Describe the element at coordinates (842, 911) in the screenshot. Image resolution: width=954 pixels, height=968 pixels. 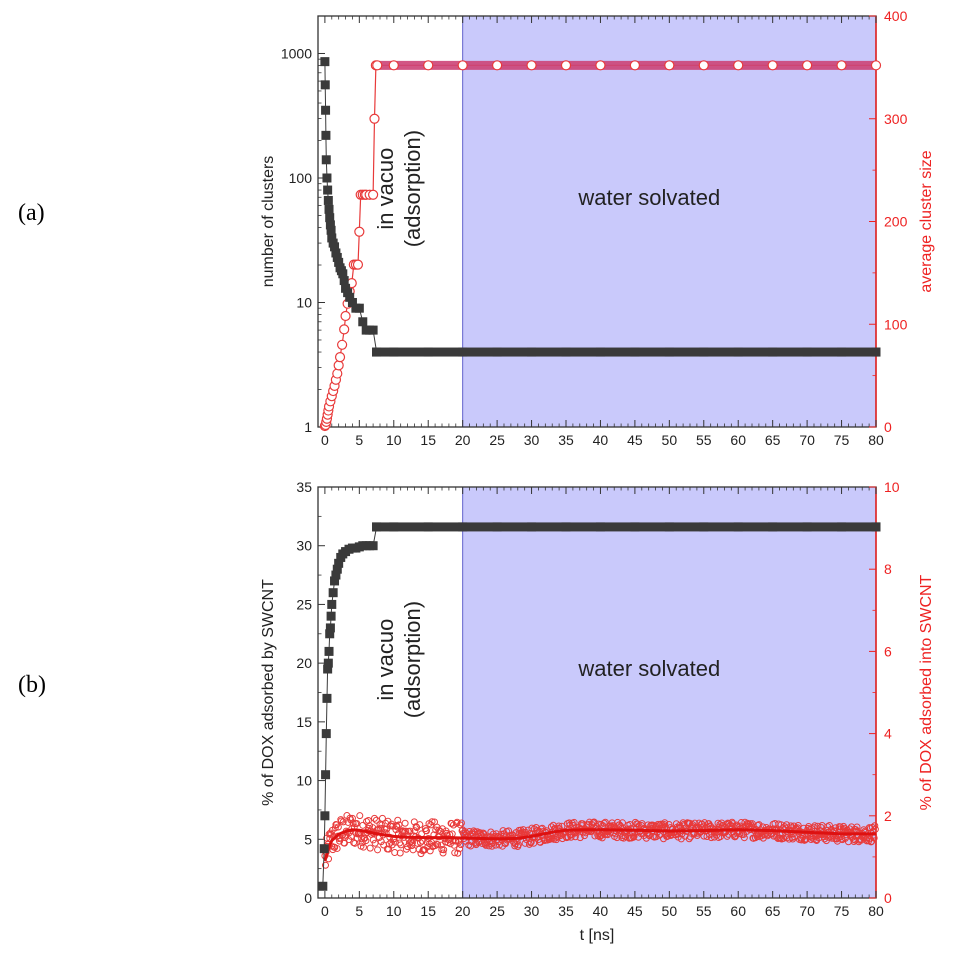
I see `x-tick-label: 75` at that location.